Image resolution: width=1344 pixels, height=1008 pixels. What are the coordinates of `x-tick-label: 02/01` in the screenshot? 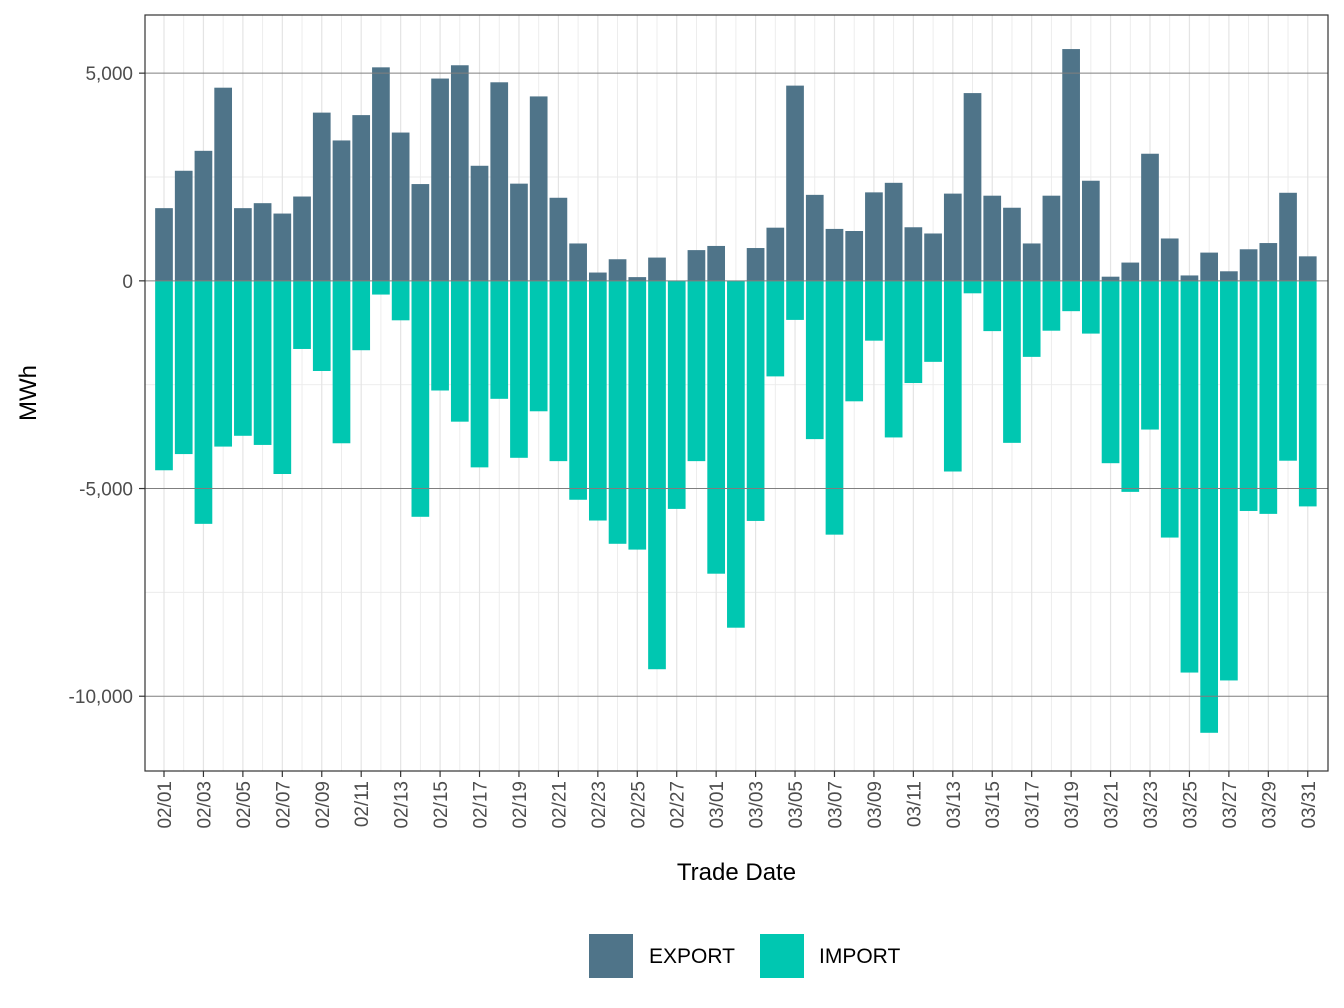 It's located at (165, 805).